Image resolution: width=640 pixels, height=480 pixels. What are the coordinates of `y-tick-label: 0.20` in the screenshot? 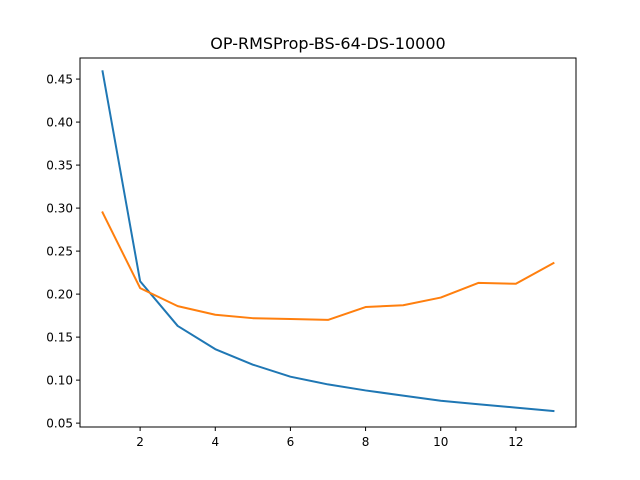 It's located at (59, 295).